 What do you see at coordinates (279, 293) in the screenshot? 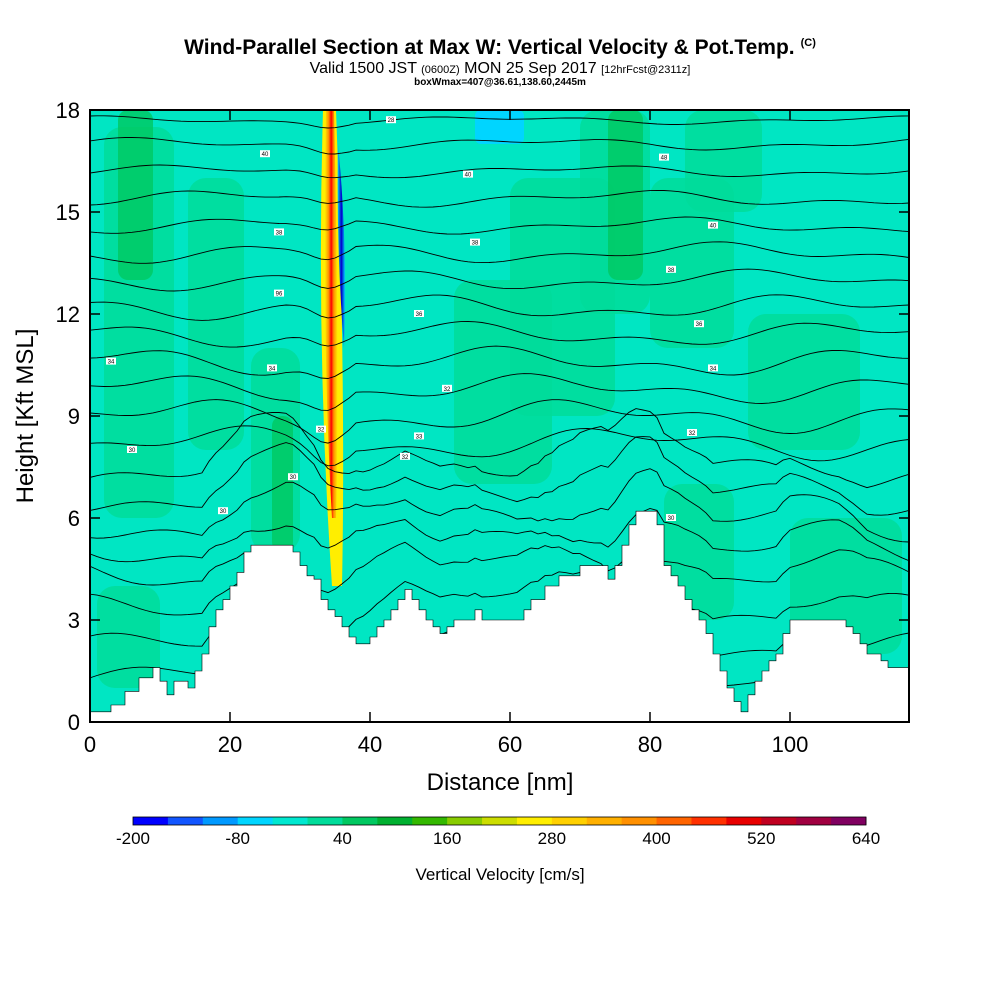
I see `contour-label: 96` at bounding box center [279, 293].